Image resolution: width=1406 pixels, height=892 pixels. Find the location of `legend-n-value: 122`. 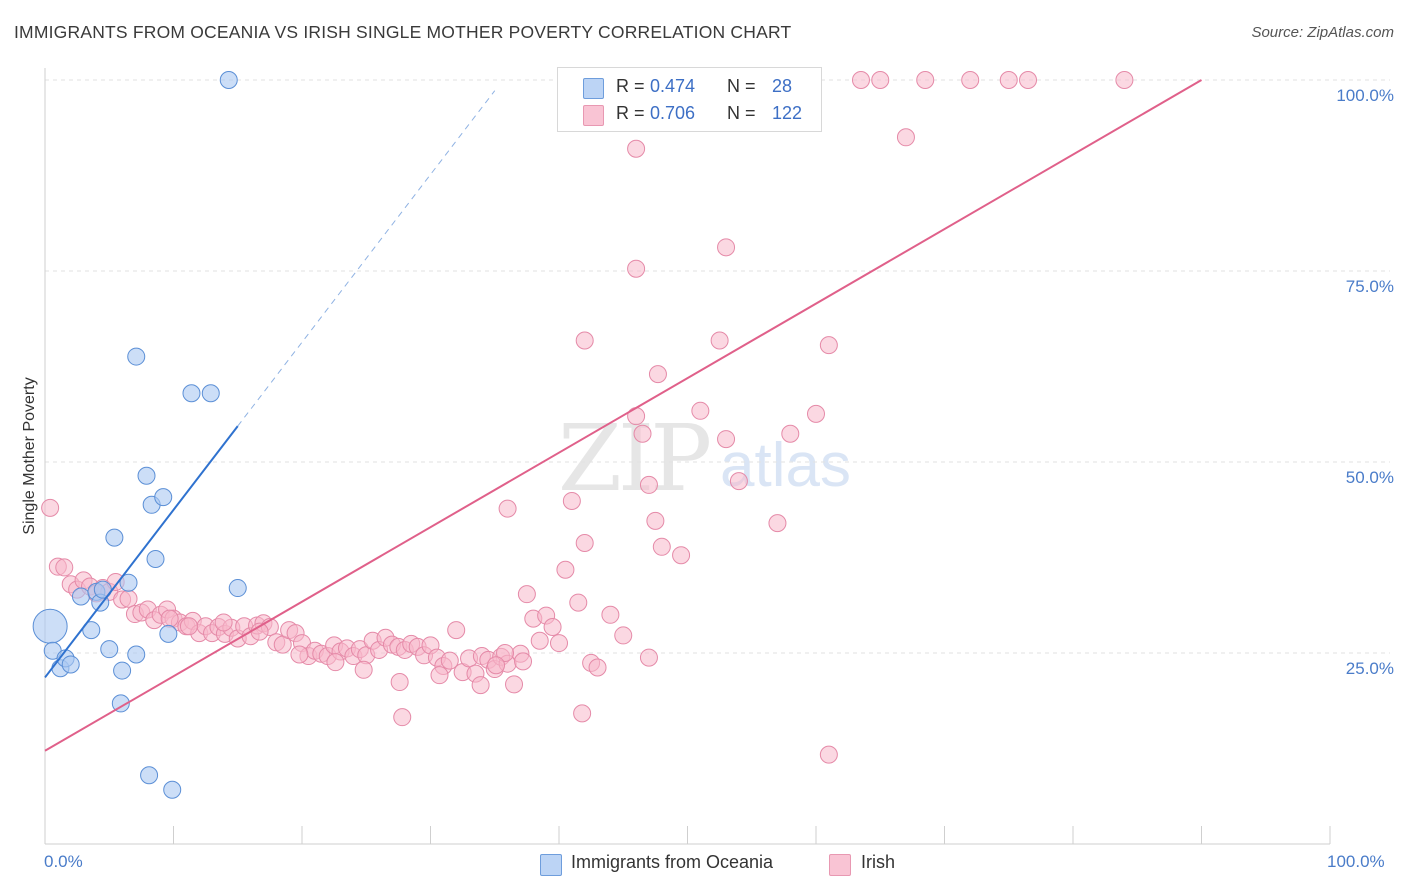

legend-n-value: 122 is located at coordinates (787, 113).